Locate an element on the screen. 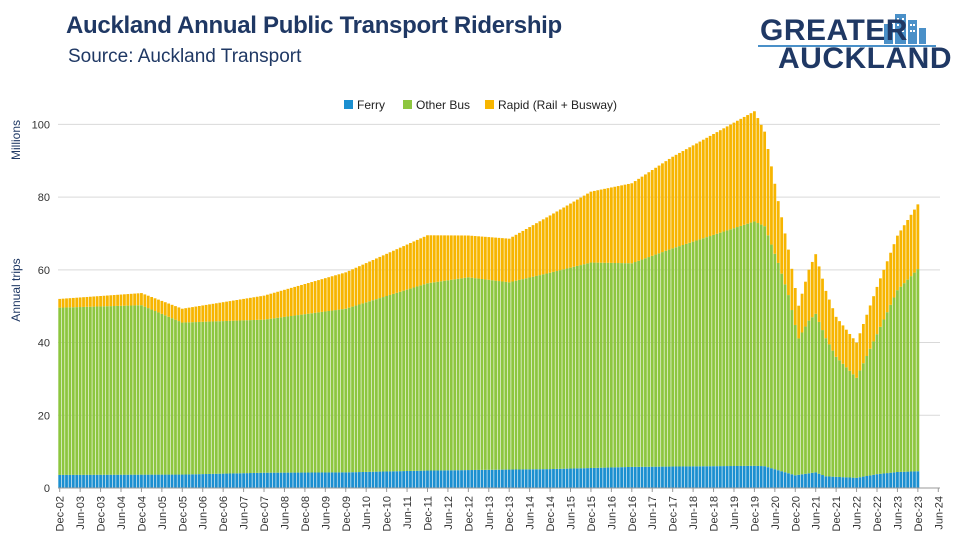 This screenshot has height=551, width=960. legend-label: Rapid (Rail + Busway) is located at coordinates (557, 105).